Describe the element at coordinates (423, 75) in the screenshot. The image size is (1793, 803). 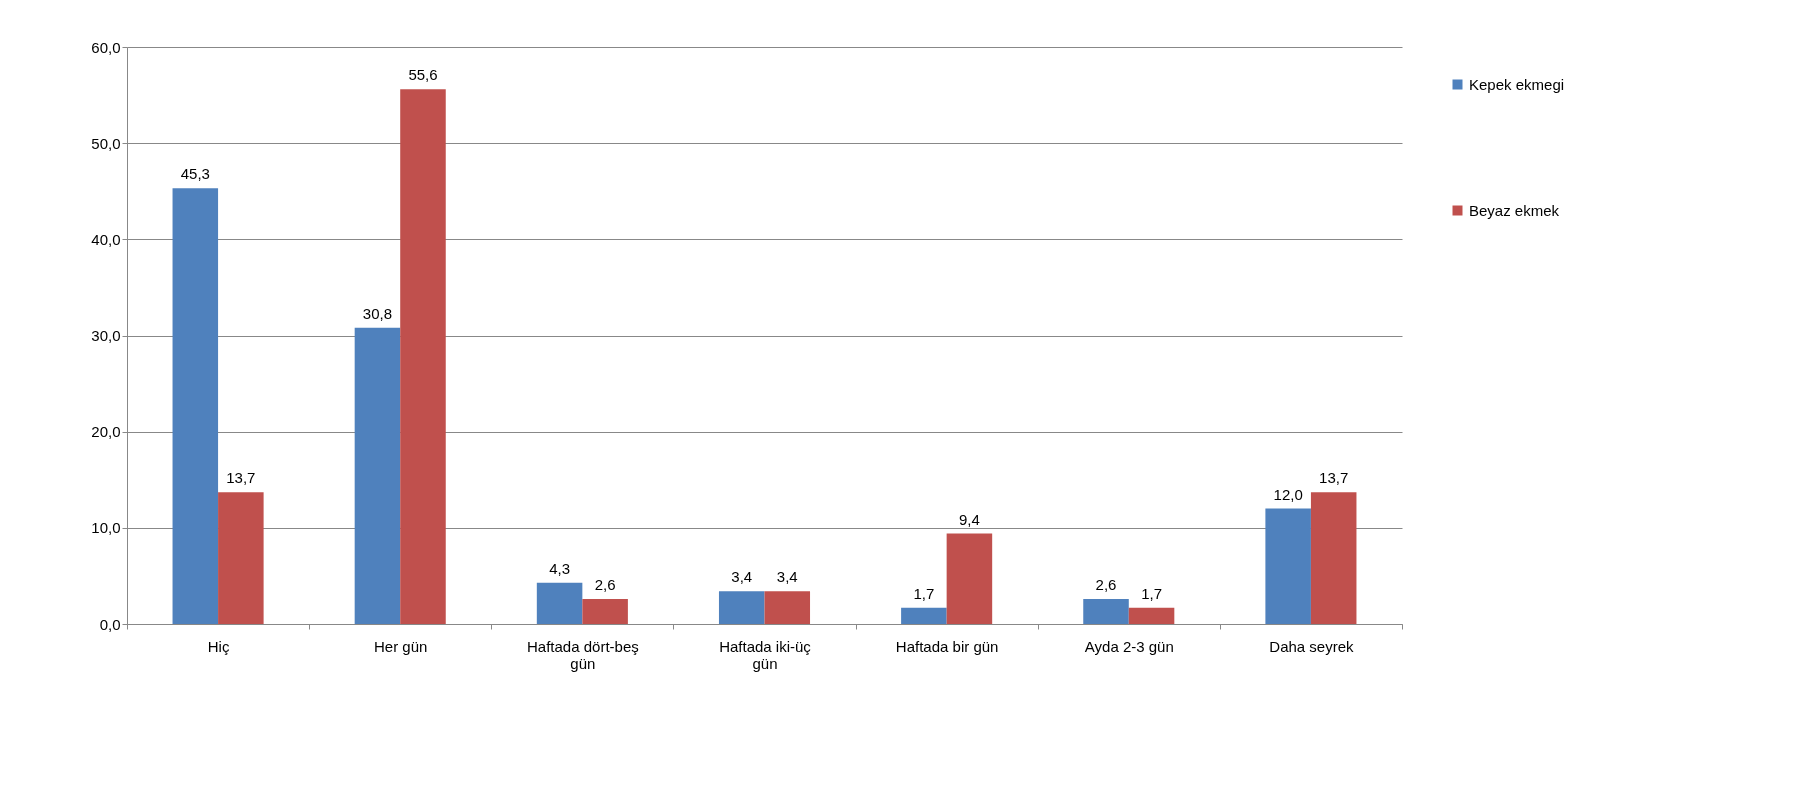
I see `data-label: 55,6` at that location.